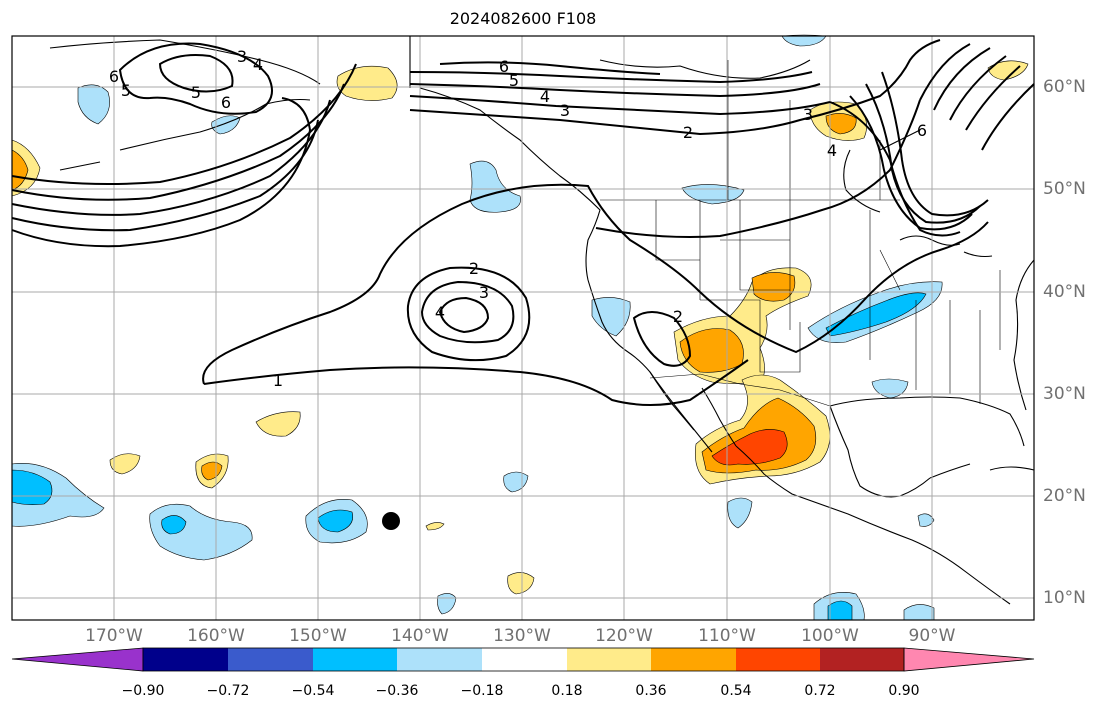  I want to click on shade-pos-mid1, so click(278, 424).